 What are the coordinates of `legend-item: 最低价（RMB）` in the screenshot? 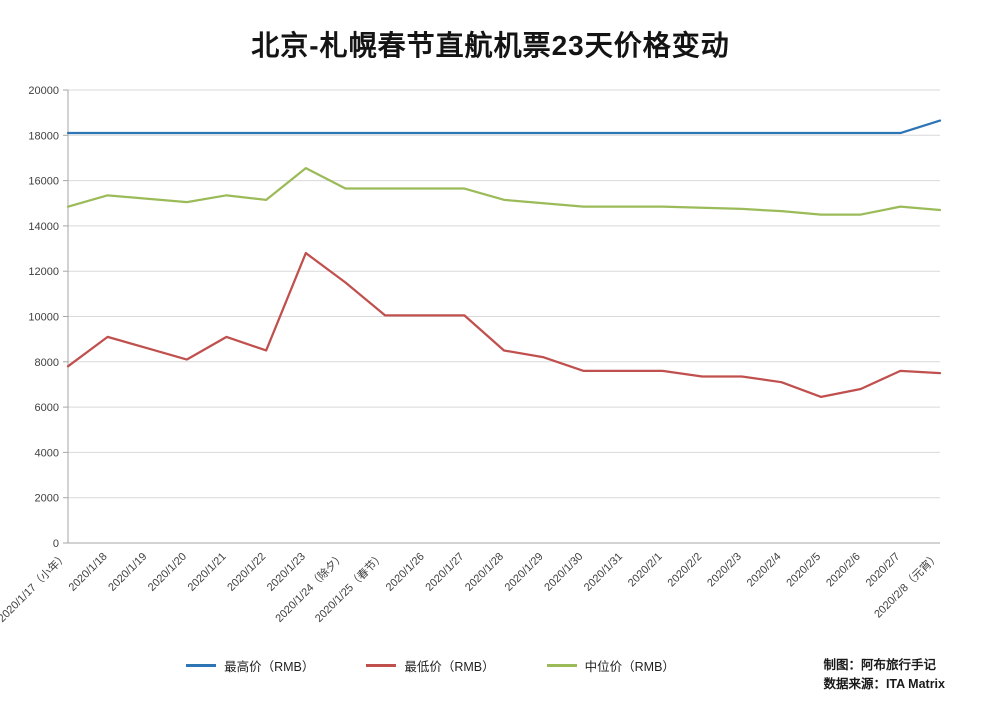 It's located at (430, 665).